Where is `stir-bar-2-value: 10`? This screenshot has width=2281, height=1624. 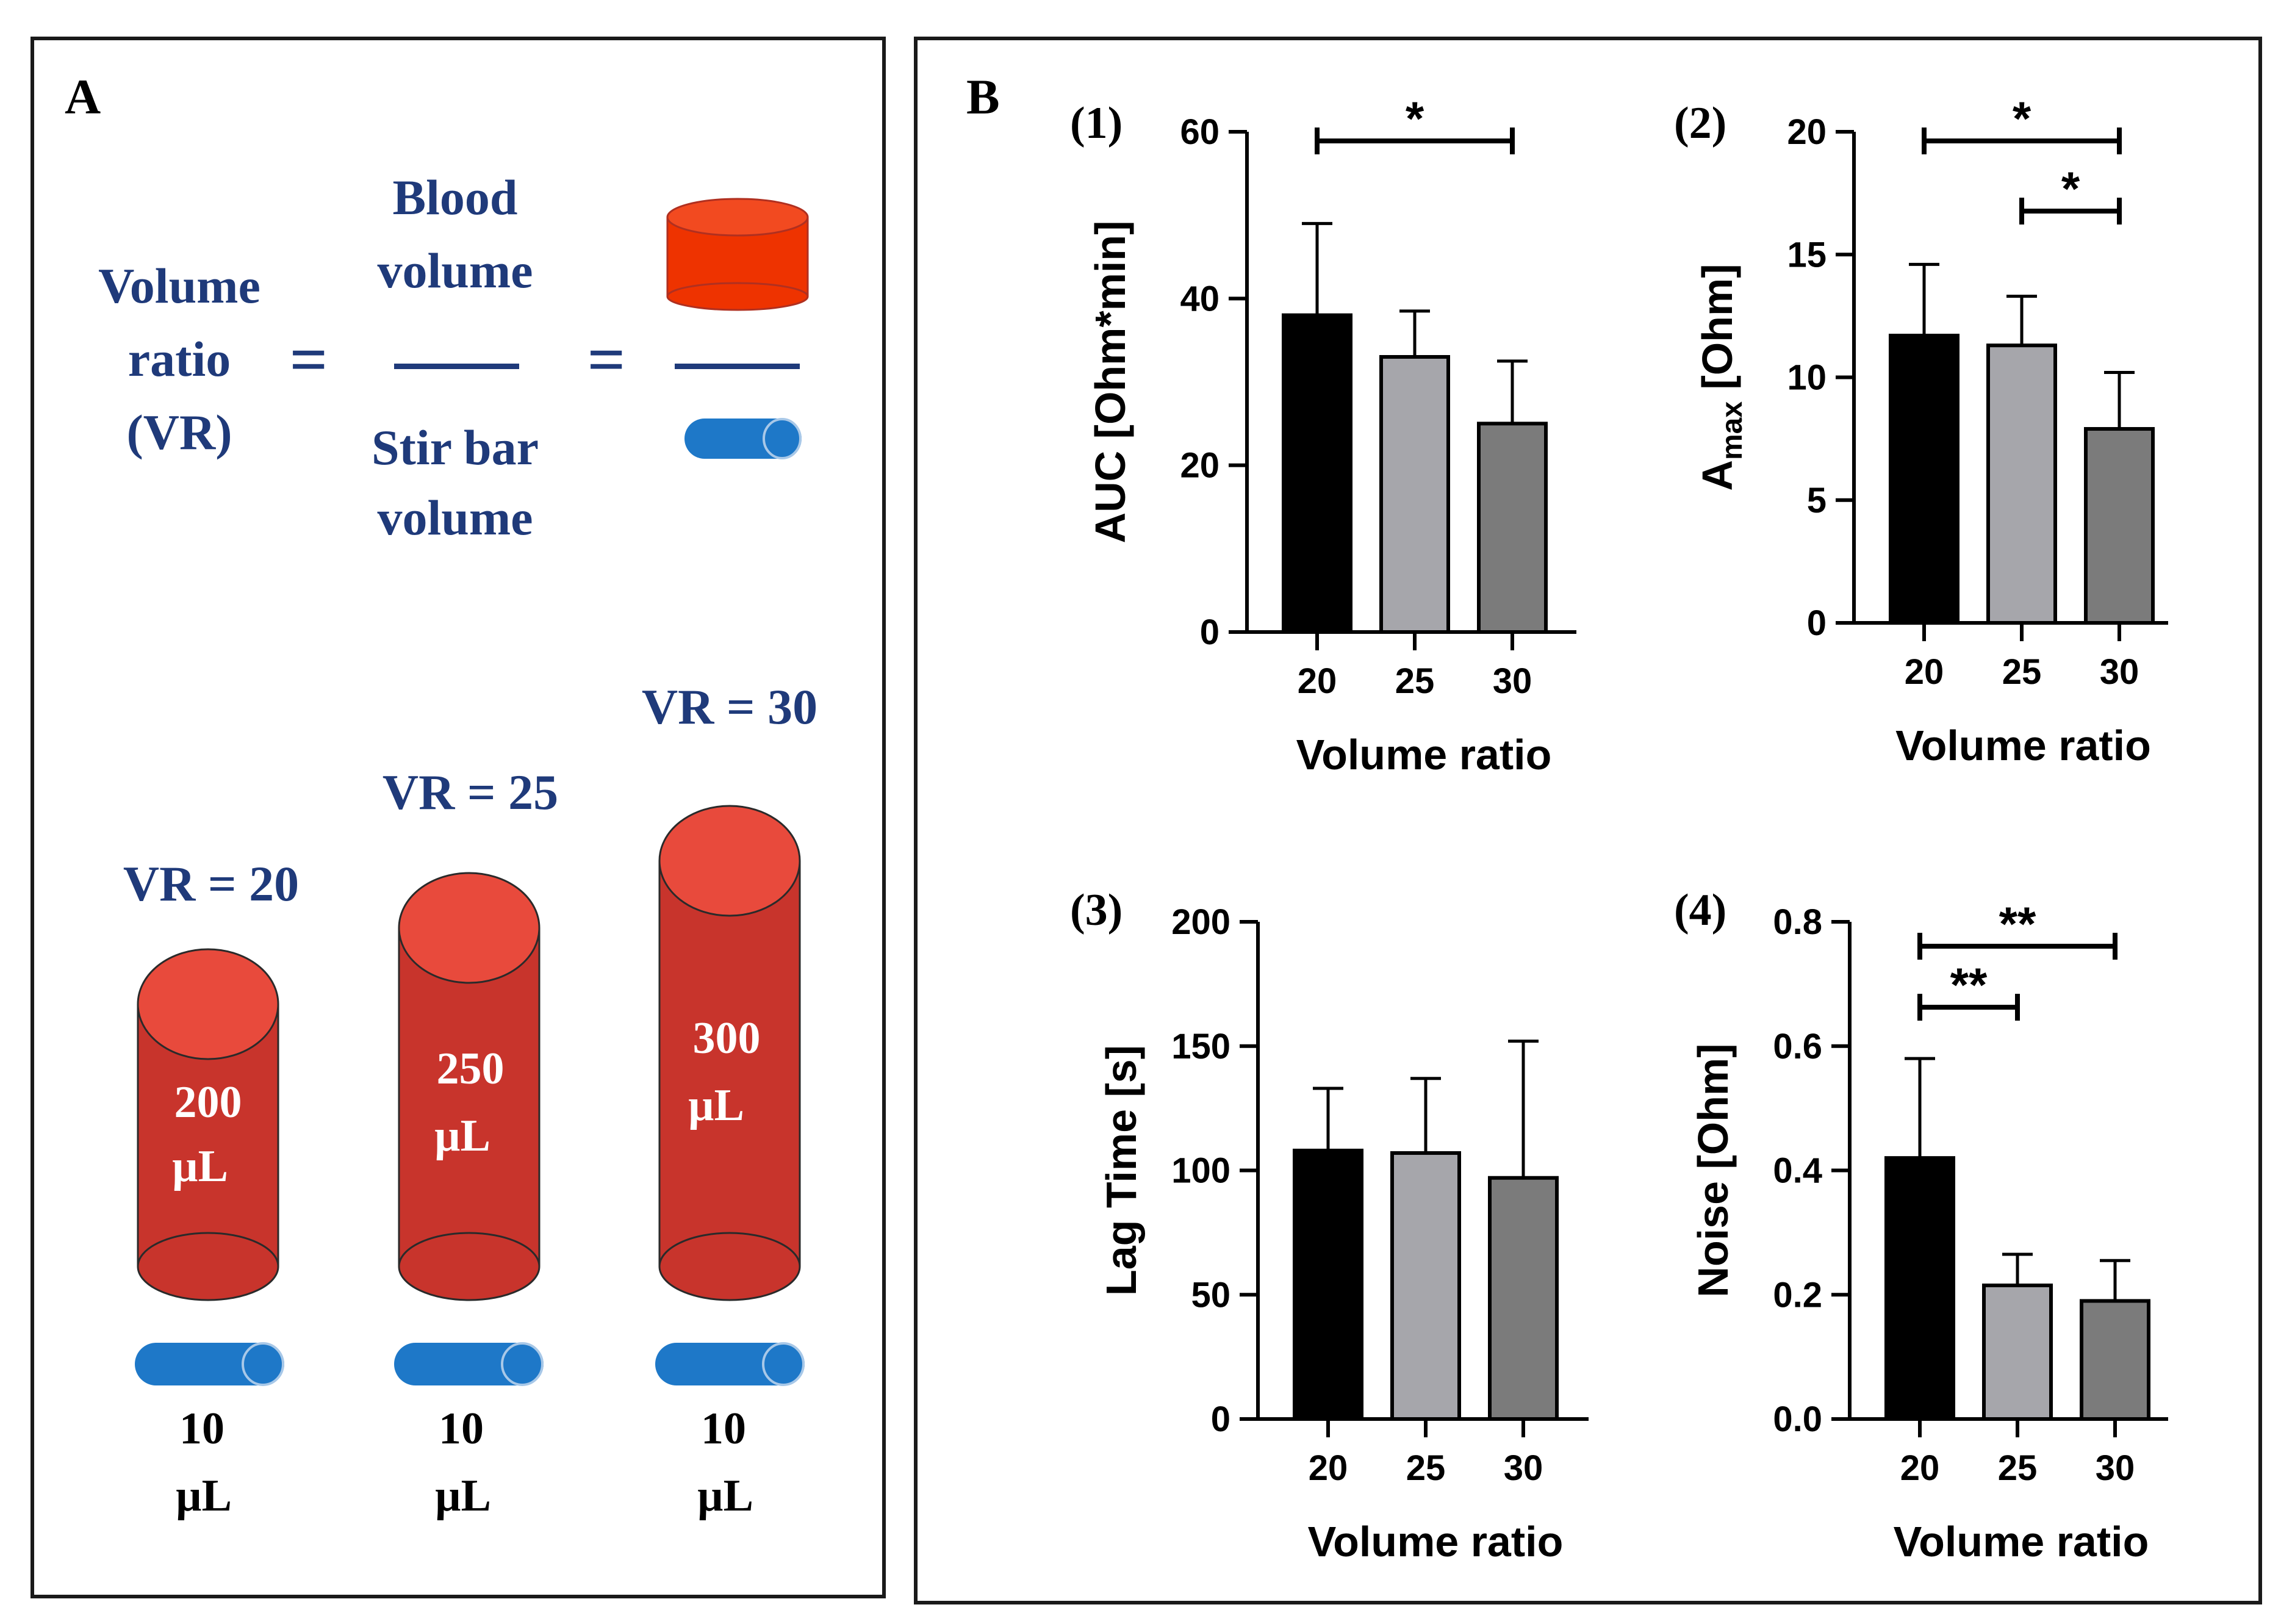
stir-bar-2-value: 10 is located at coordinates (461, 1429).